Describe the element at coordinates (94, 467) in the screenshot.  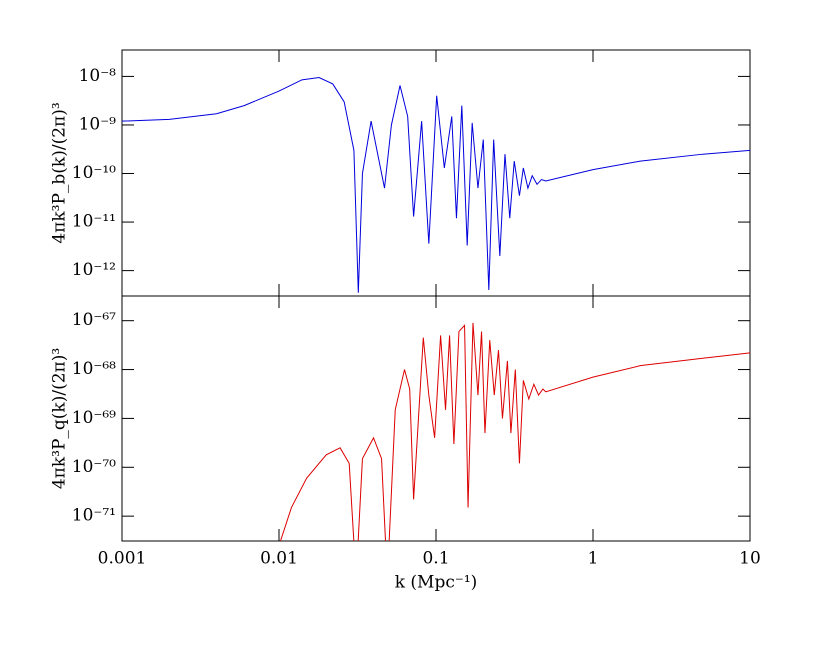
I see `y-tick-label: 10⁻⁷⁰` at that location.